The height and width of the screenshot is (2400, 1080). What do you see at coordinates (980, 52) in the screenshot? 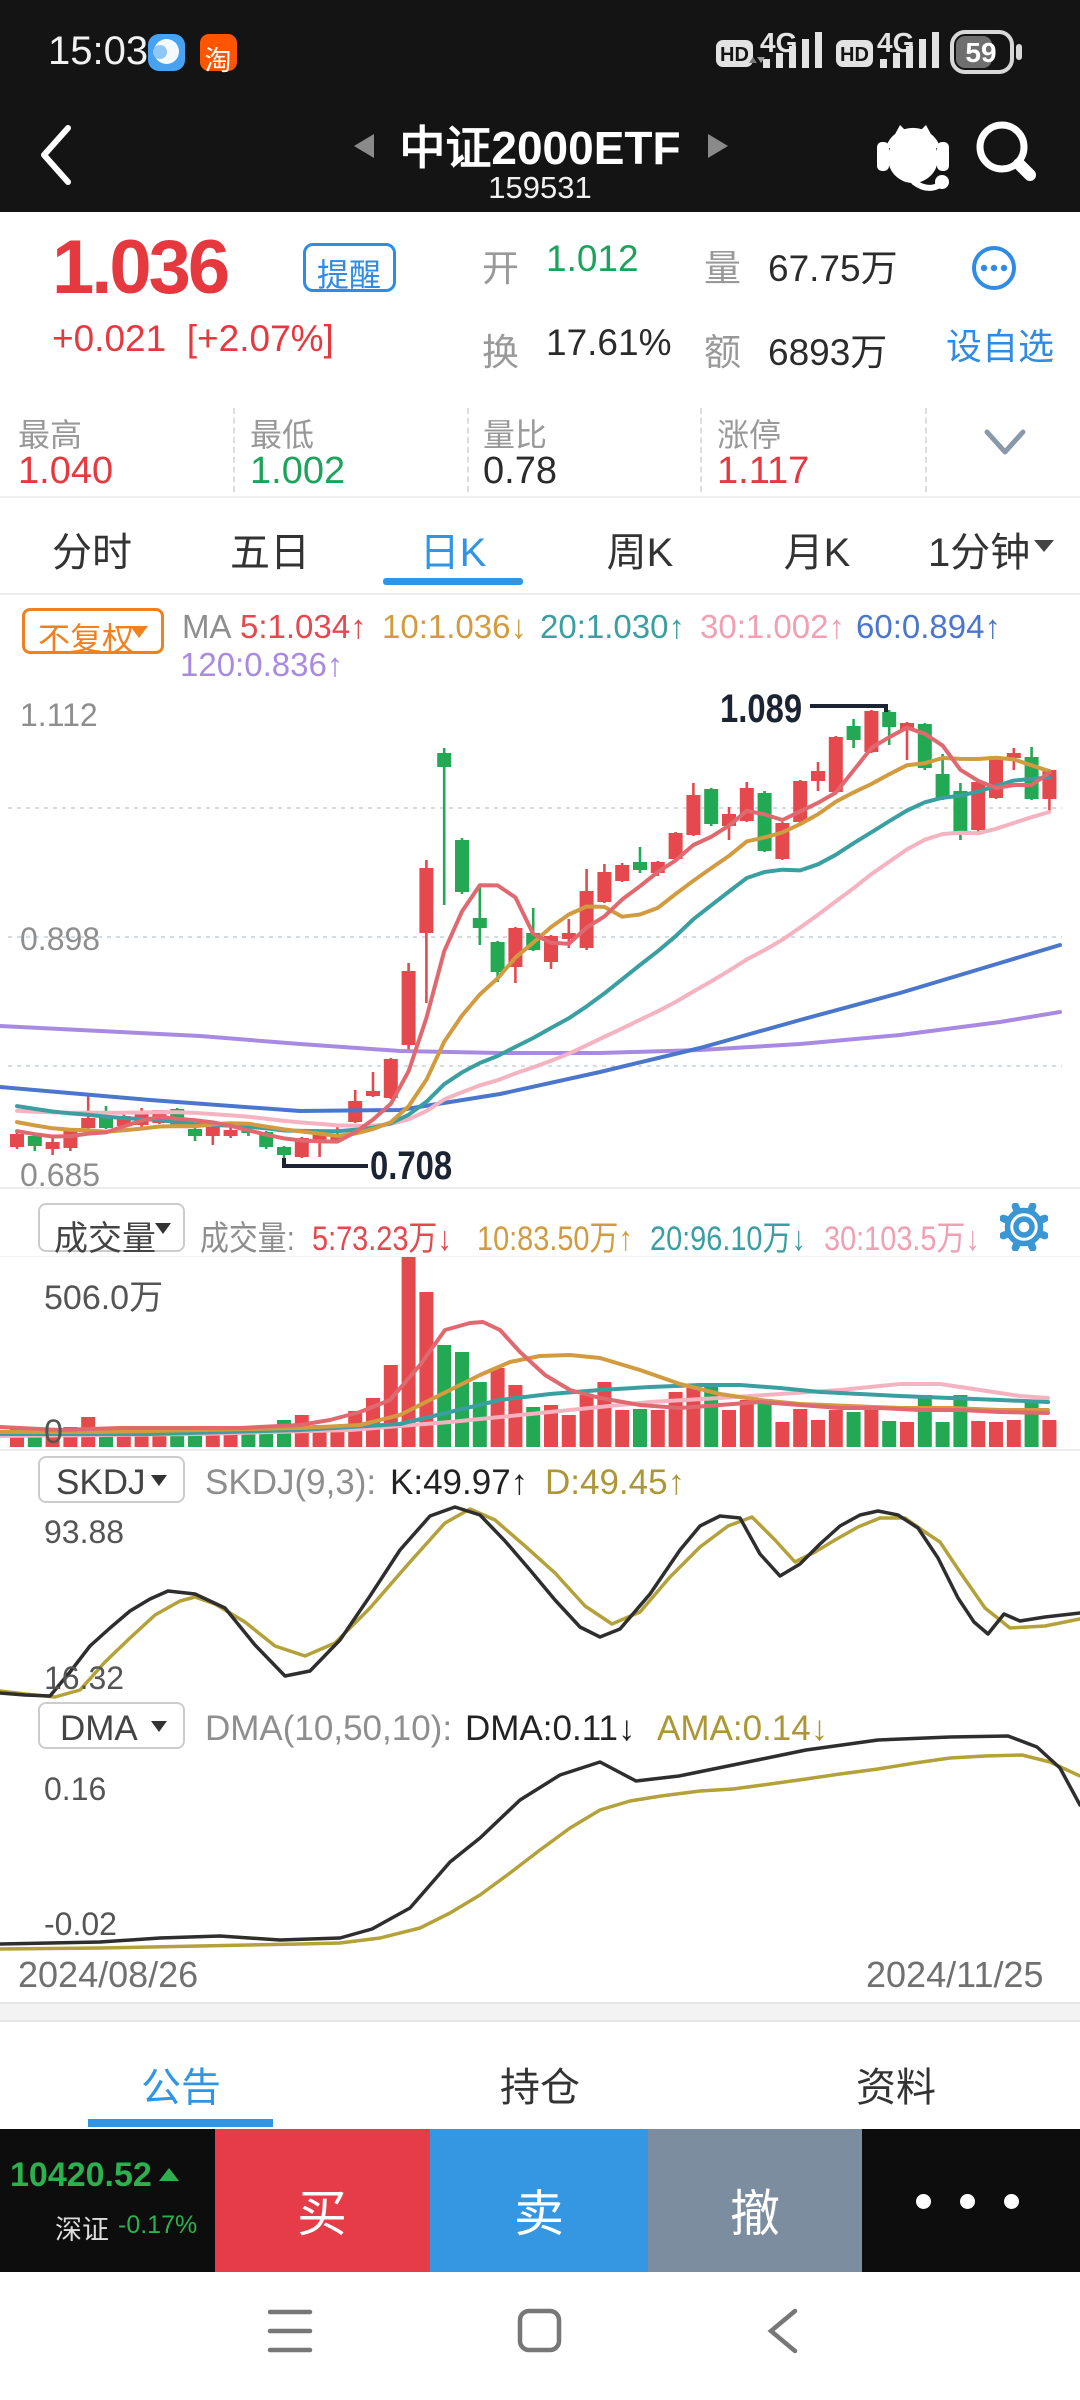
I see `svg-text: 59` at bounding box center [980, 52].